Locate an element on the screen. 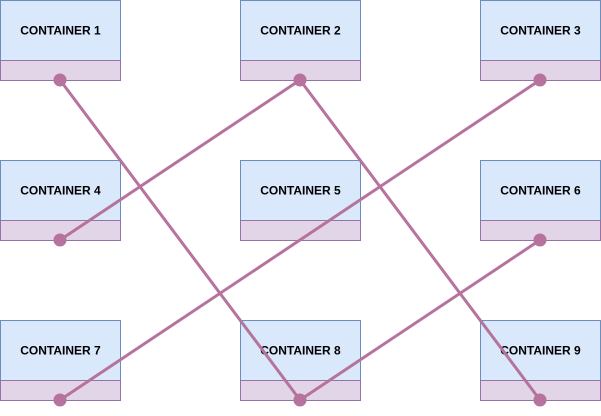 This screenshot has width=601, height=416. container-9-body is located at coordinates (540, 350).